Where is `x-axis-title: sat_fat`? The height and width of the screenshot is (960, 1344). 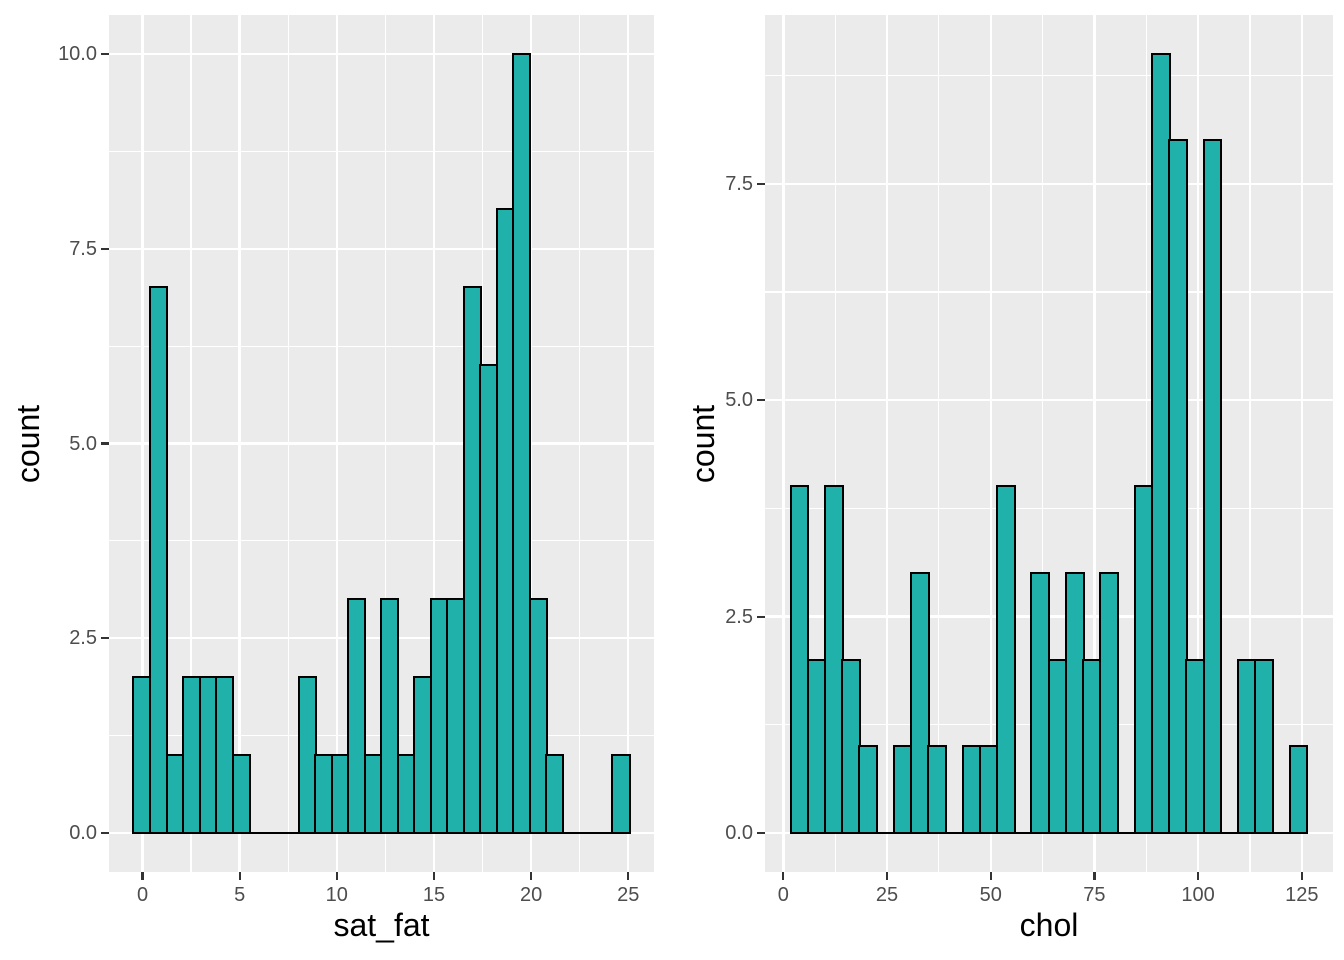 x-axis-title: sat_fat is located at coordinates (381, 925).